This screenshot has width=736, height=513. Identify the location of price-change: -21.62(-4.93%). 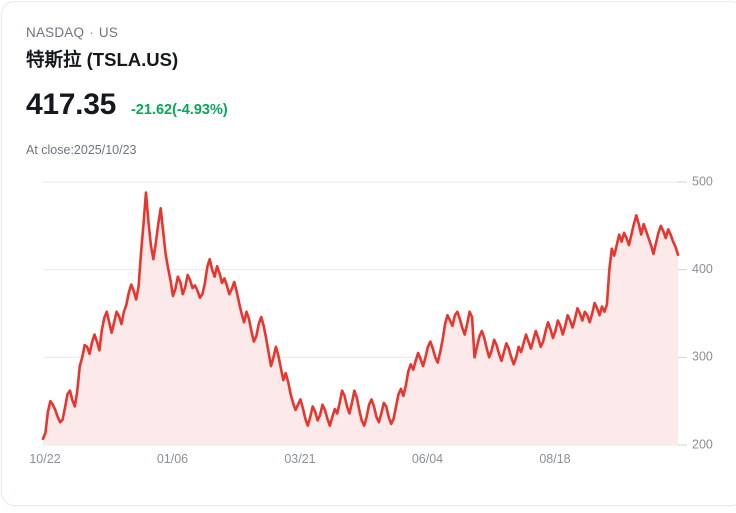
(179, 110).